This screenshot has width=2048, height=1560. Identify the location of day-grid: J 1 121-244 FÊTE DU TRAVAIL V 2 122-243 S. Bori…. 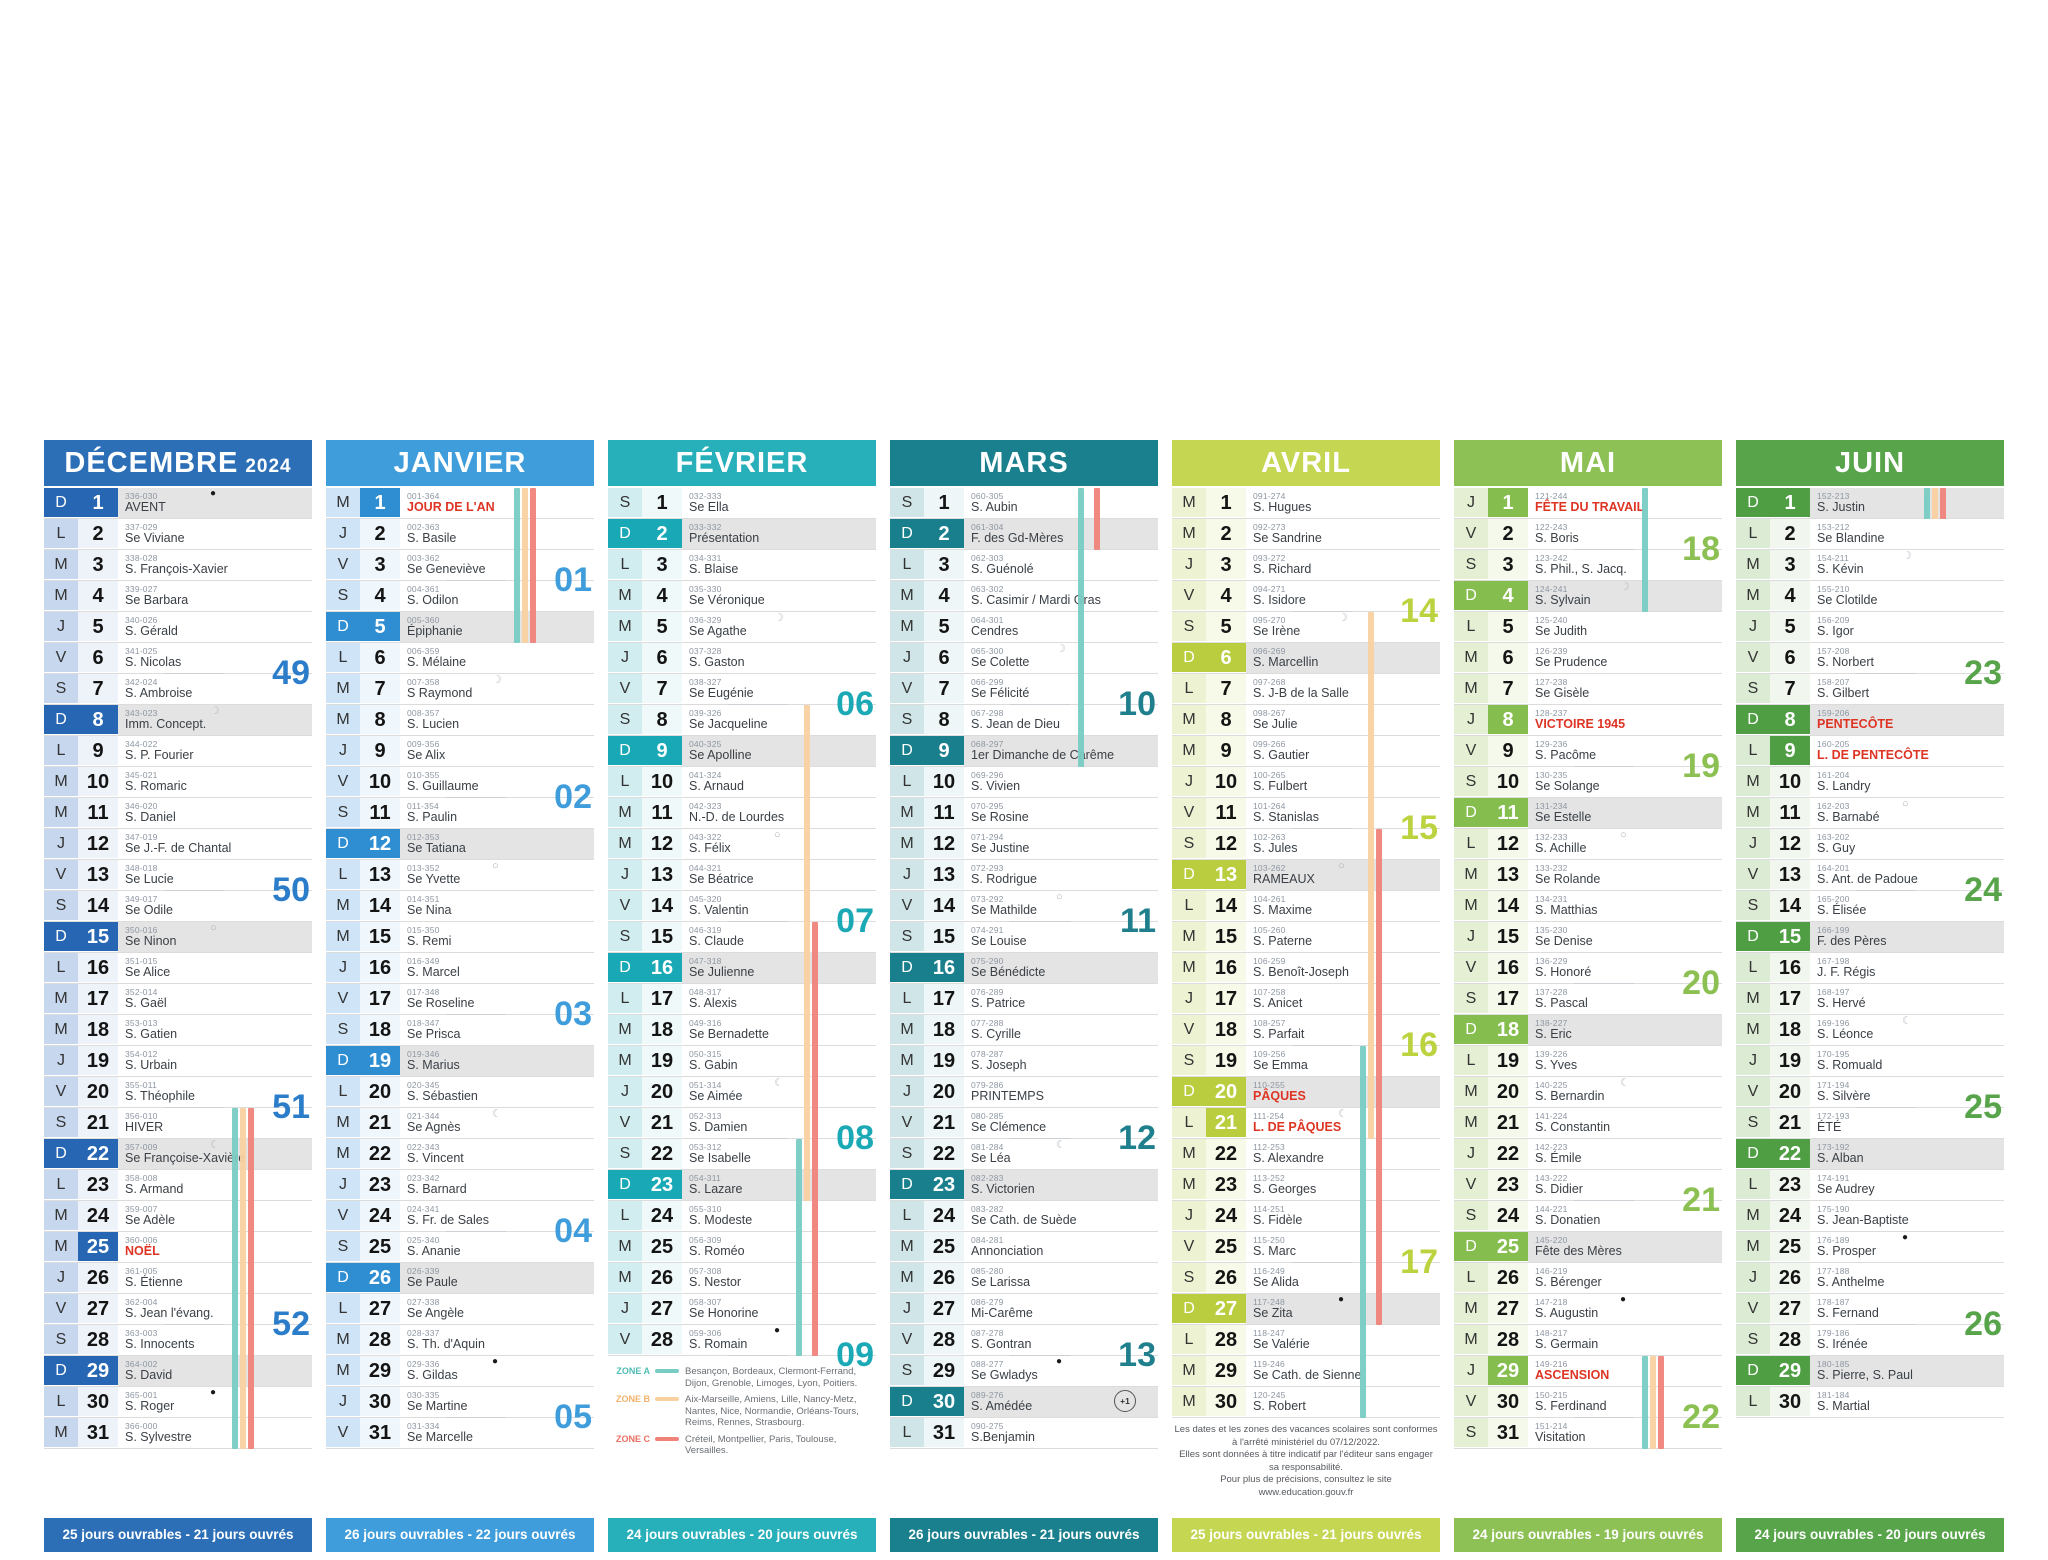
(1588, 968).